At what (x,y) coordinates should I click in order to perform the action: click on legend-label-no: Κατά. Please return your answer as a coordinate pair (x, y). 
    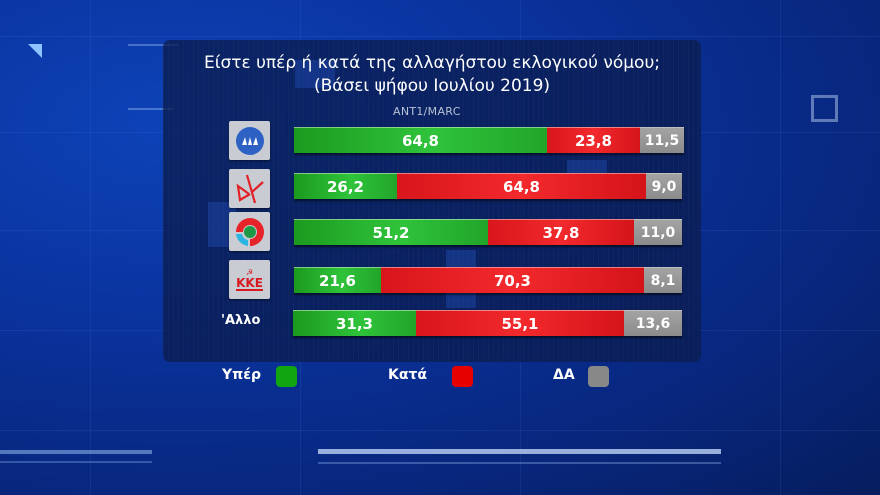
    Looking at the image, I should click on (408, 375).